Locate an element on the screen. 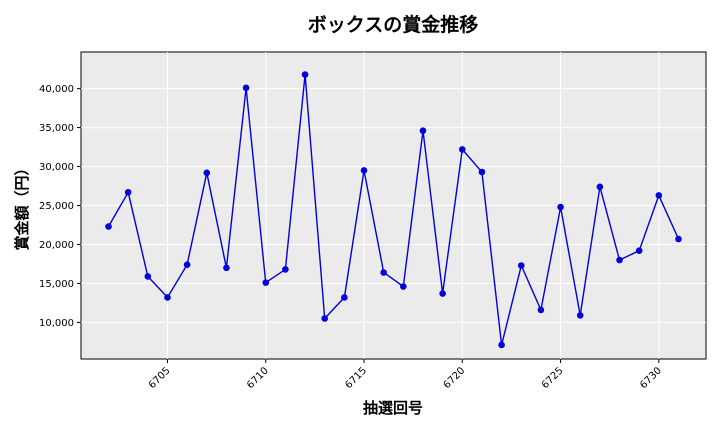 The height and width of the screenshot is (436, 720). y-tick-label: 25,000 is located at coordinates (56, 206).